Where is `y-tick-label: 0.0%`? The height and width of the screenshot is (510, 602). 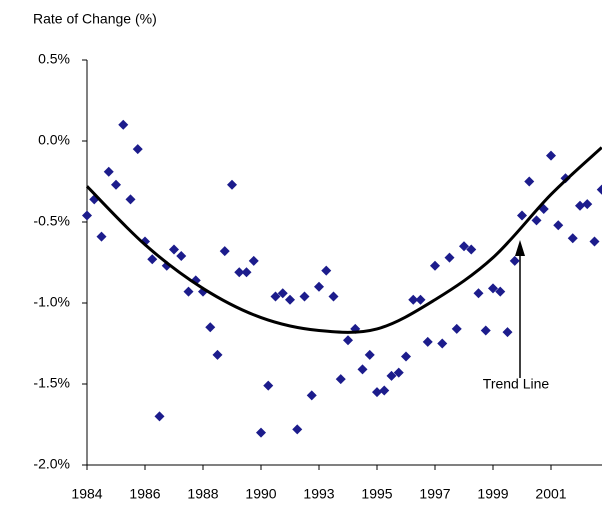
y-tick-label: 0.0% is located at coordinates (54, 140).